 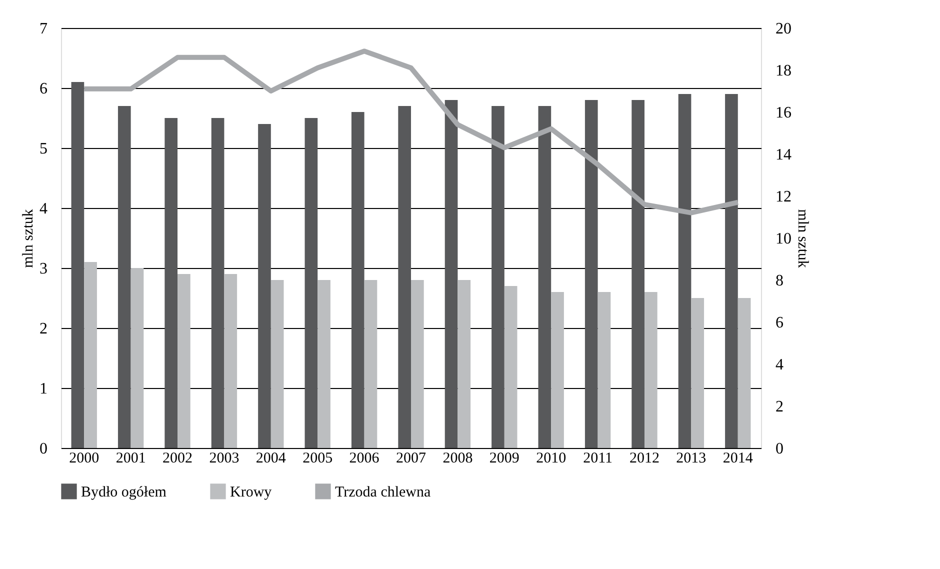 I want to click on y2-tick-label: 4, so click(x=780, y=365).